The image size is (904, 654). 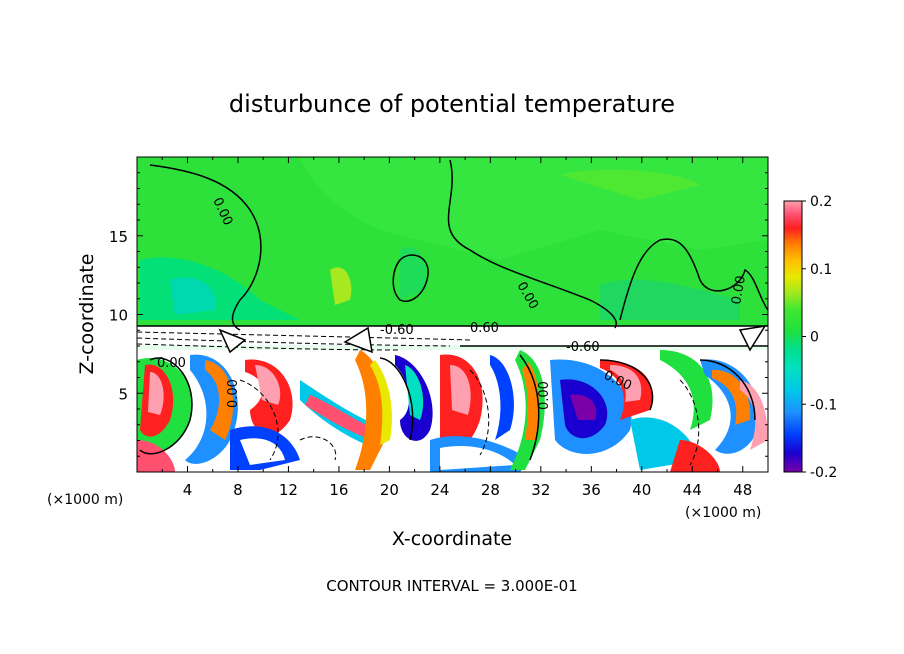 I want to click on chart-title: disturbunce of potential temperature, so click(x=452, y=104).